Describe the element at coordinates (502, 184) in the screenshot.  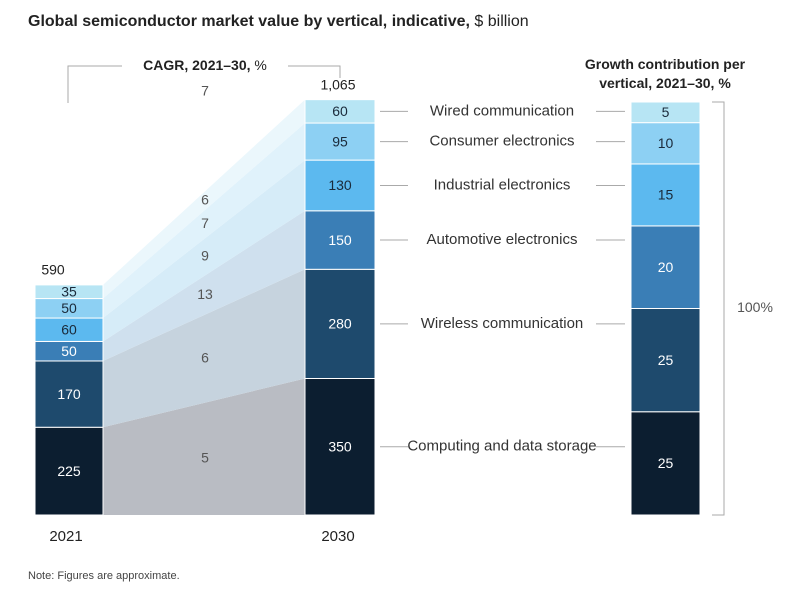
I see `legend-label: Industrial electronics` at that location.